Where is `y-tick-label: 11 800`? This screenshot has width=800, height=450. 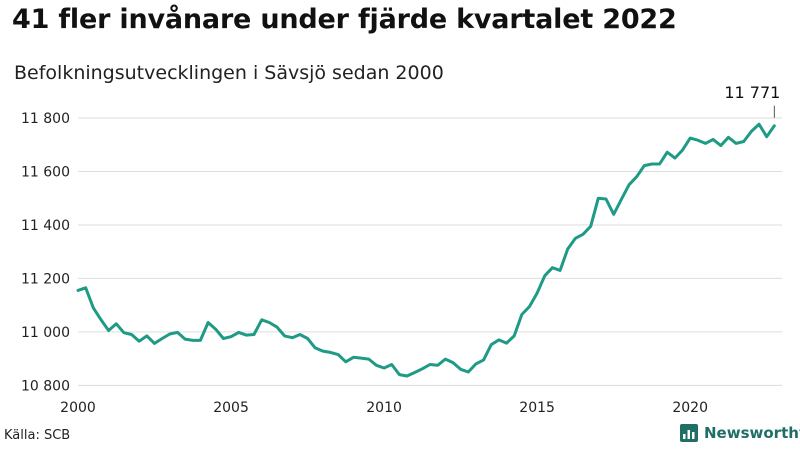 y-tick-label: 11 800 is located at coordinates (45, 119).